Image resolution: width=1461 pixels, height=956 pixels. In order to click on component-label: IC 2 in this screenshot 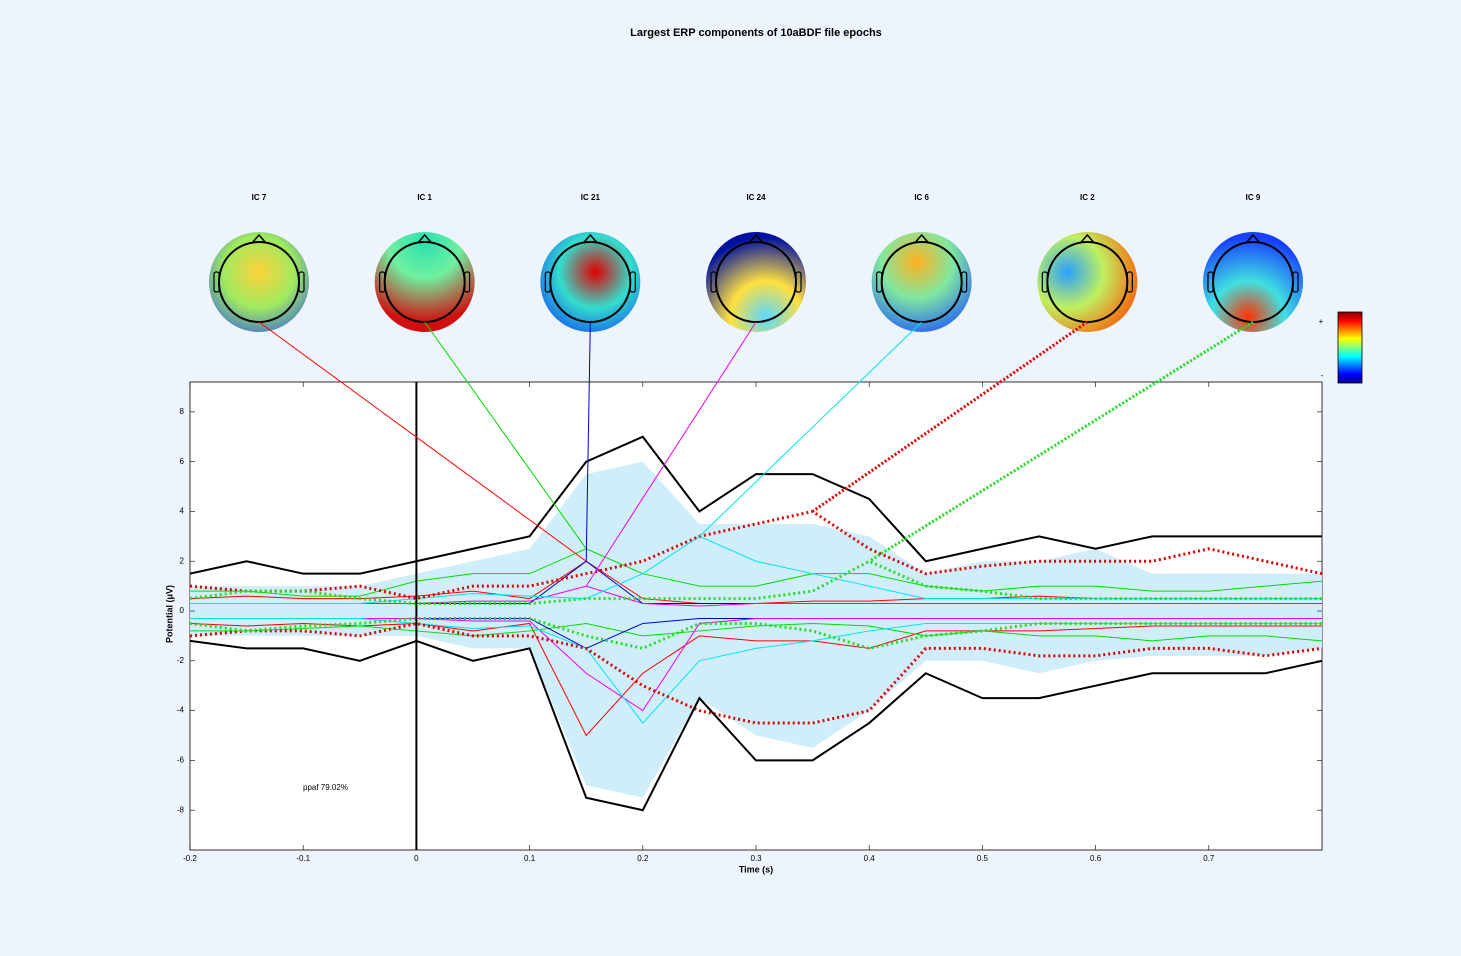, I will do `click(1087, 197)`.